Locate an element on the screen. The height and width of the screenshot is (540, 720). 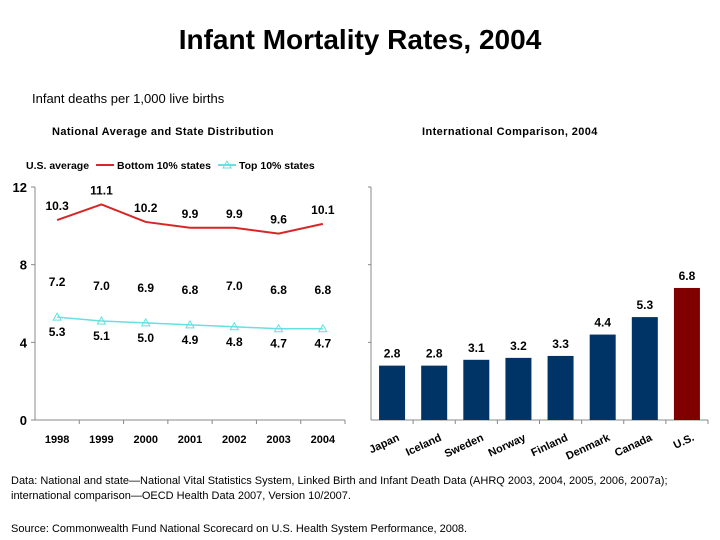
bar-category-label: Canada is located at coordinates (634, 445).